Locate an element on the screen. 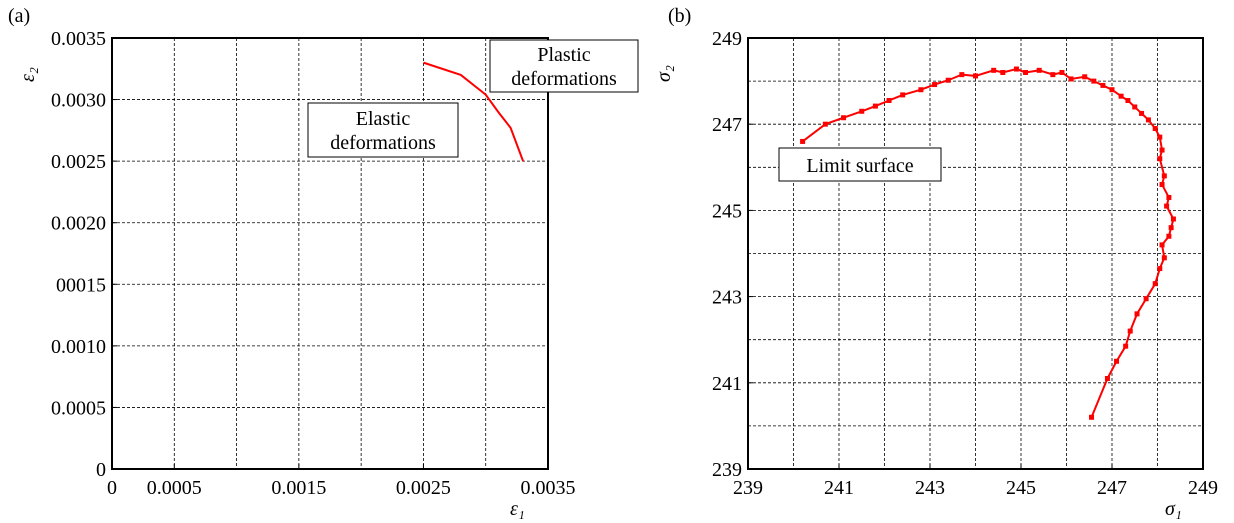  y-tick-label: 0.0005 is located at coordinates (78, 408).